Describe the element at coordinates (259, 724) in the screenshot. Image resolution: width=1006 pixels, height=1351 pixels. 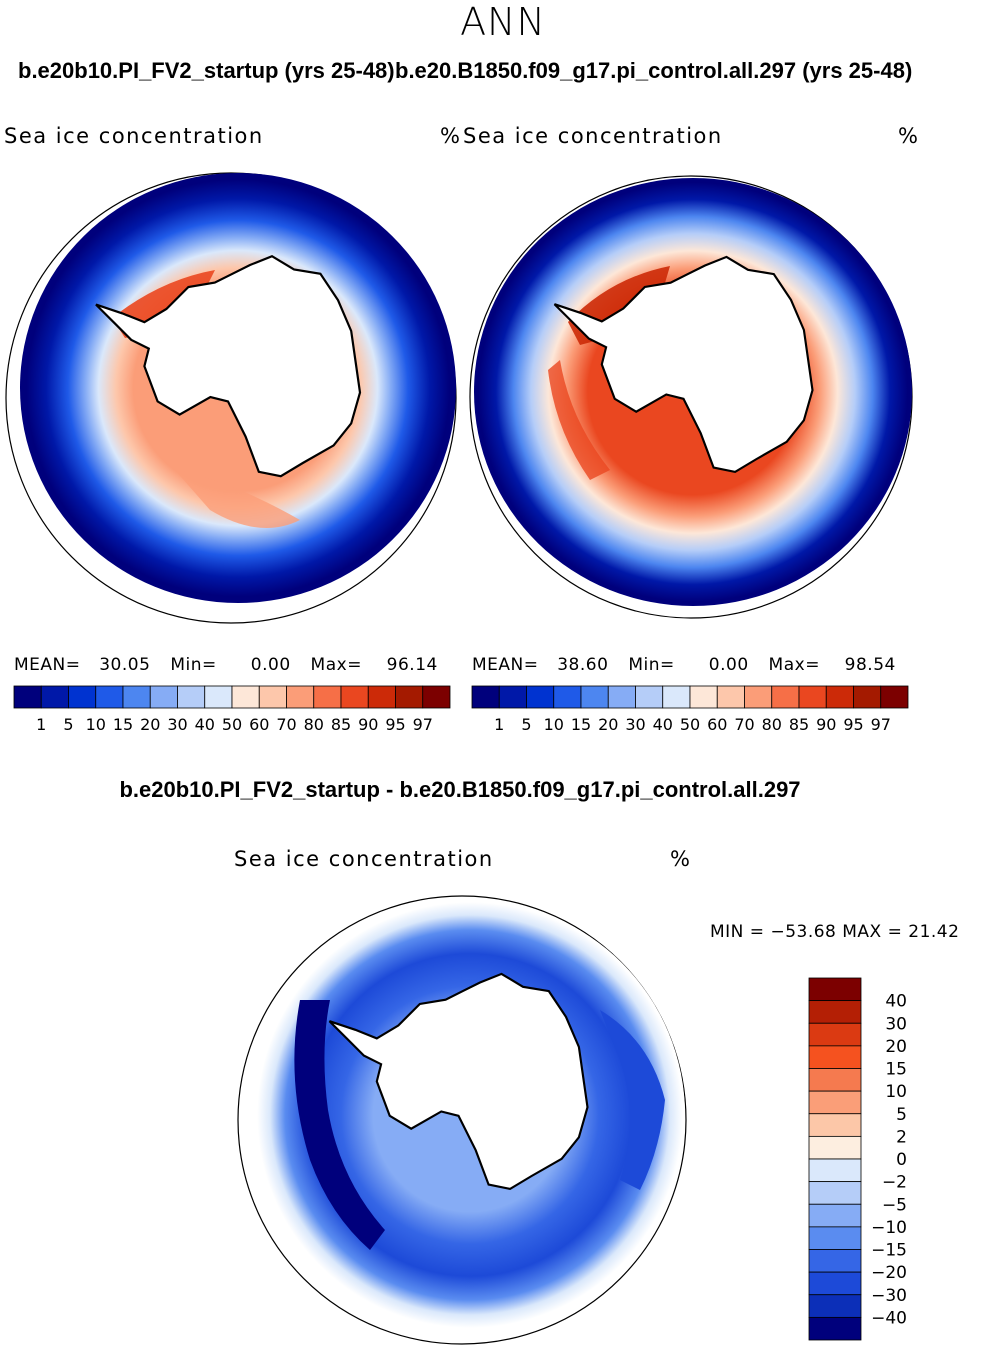
I see `left-colorbar-tick-label: 60` at that location.